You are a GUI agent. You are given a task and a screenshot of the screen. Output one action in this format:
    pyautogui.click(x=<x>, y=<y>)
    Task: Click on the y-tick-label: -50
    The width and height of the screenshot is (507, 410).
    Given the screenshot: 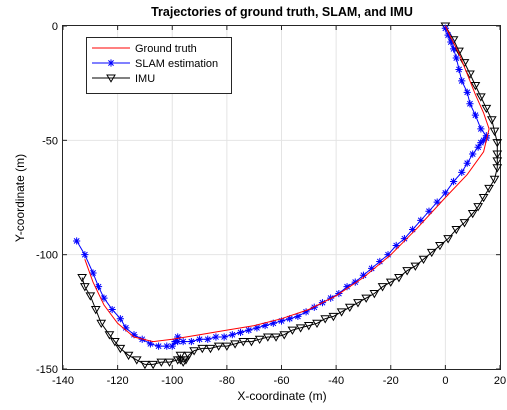 What is the action you would take?
    pyautogui.click(x=50, y=141)
    